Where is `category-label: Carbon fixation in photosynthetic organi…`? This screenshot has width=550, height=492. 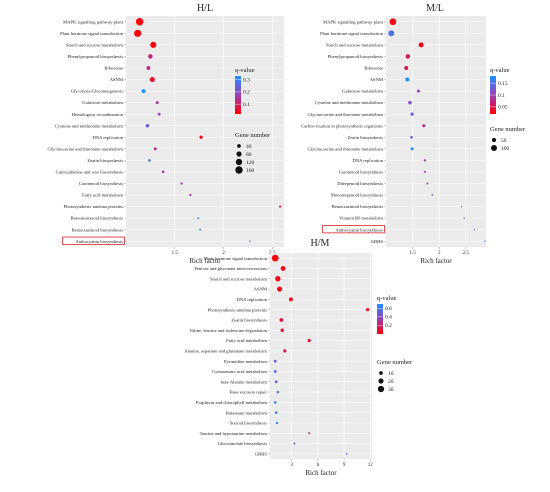
category-label: Carbon fixation in photosynthetic organi… is located at coordinates (342, 125).